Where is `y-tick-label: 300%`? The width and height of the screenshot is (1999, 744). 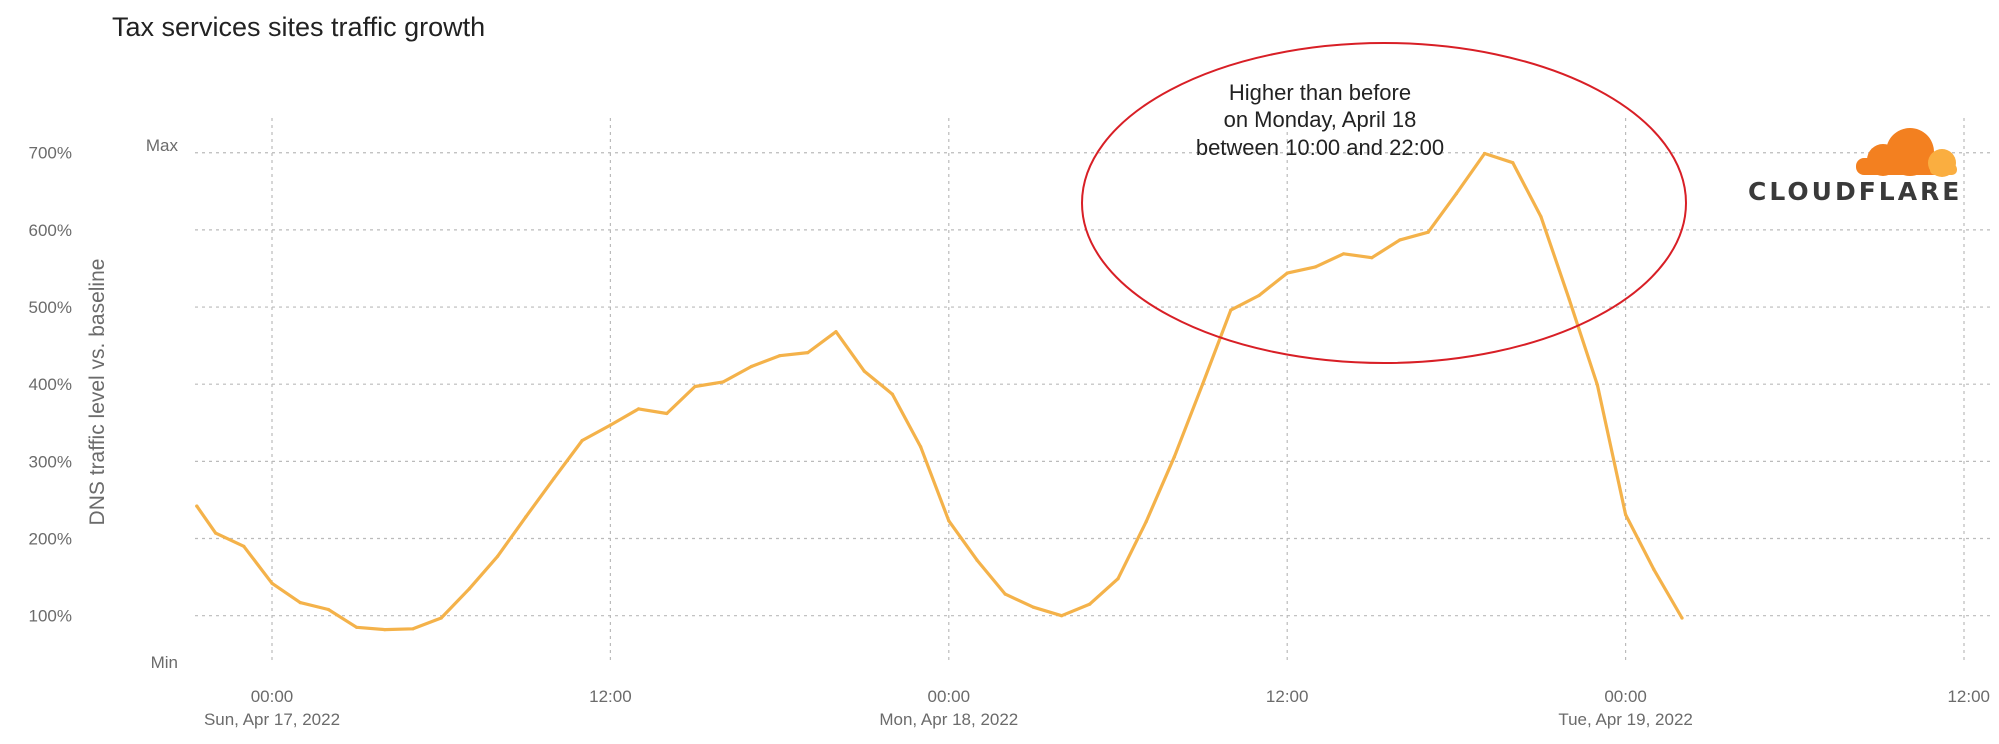 y-tick-label: 300% is located at coordinates (50, 461).